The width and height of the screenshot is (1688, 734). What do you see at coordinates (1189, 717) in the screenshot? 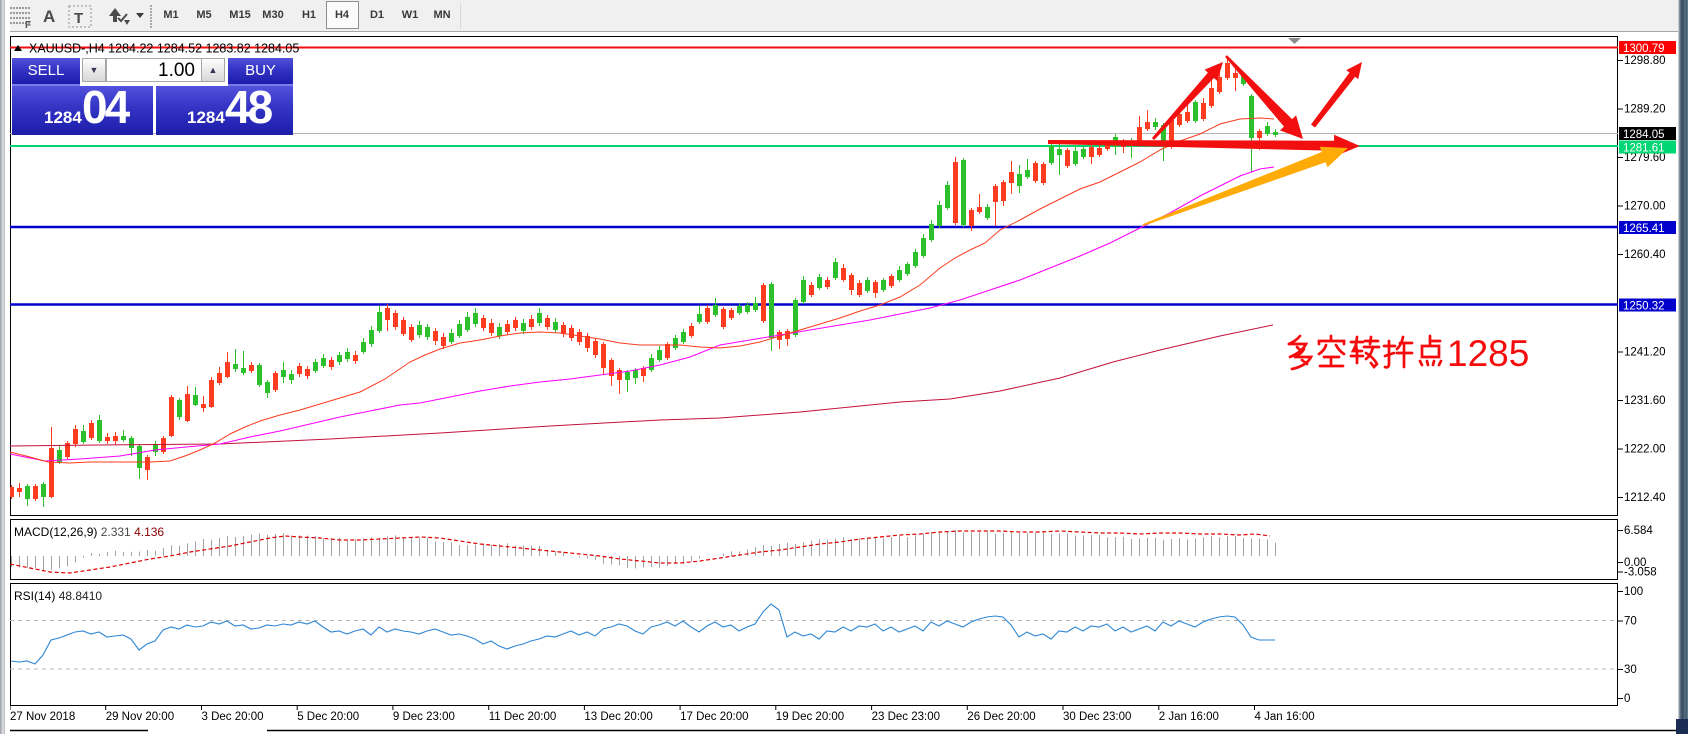
I see `svg-text: 2 Jan 16:00` at bounding box center [1189, 717].